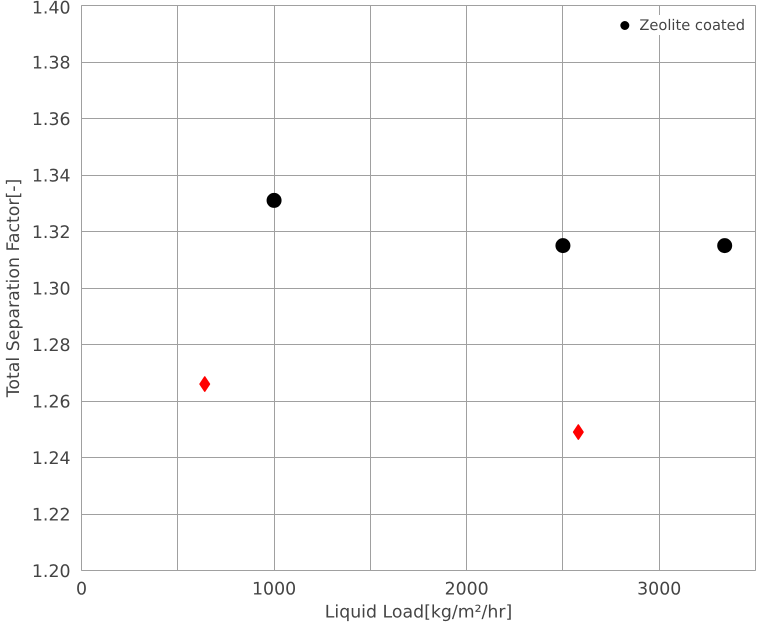 The image size is (767, 631). What do you see at coordinates (466, 590) in the screenshot?
I see `x-tick-label: 2000` at bounding box center [466, 590].